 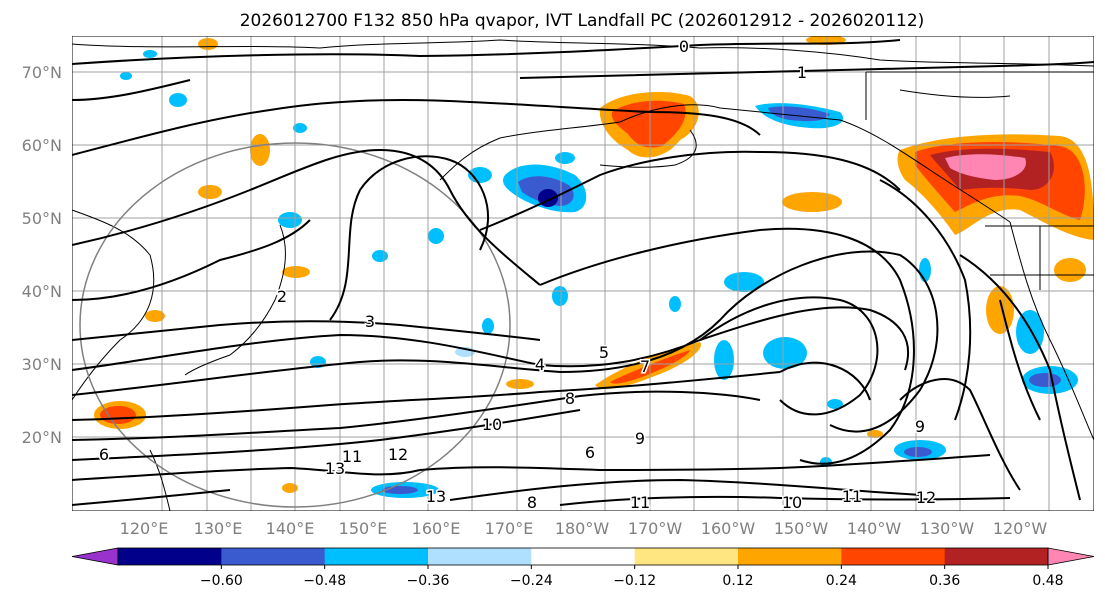 I want to click on colorbar-tick-label: 0.48, so click(x=1047, y=581).